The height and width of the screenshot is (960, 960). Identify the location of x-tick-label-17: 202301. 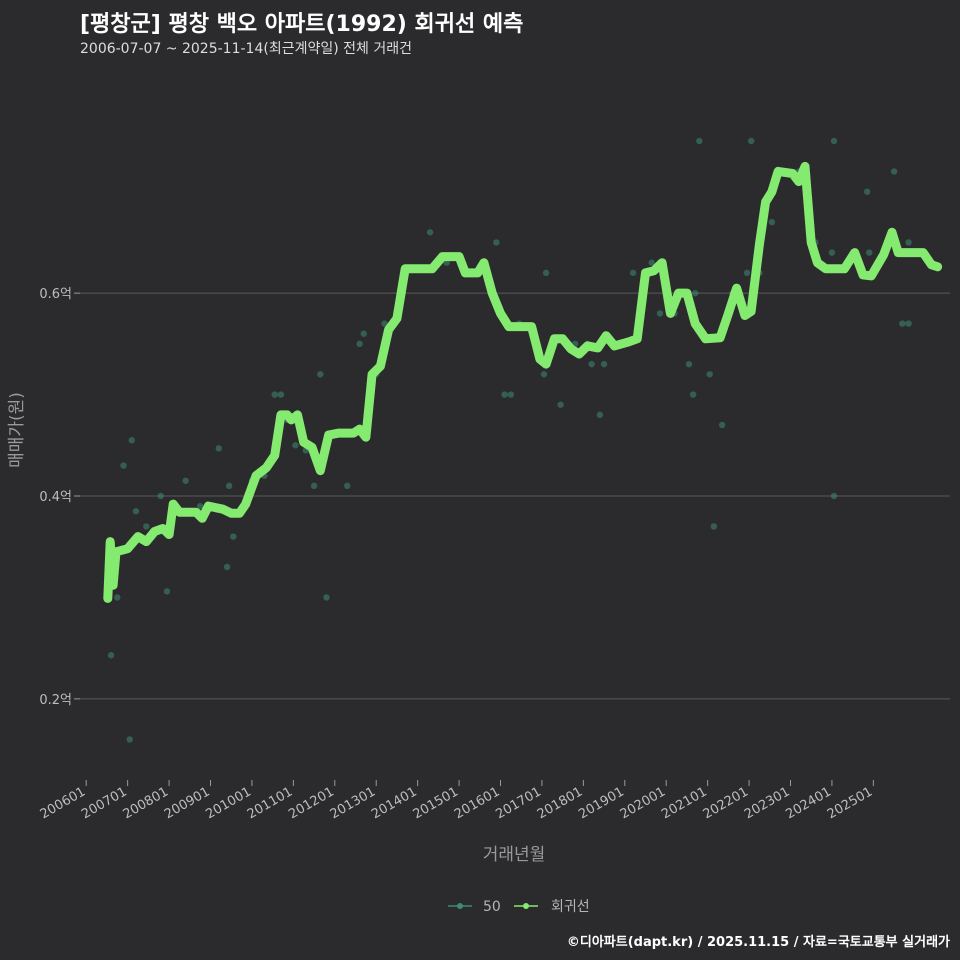
(767, 803).